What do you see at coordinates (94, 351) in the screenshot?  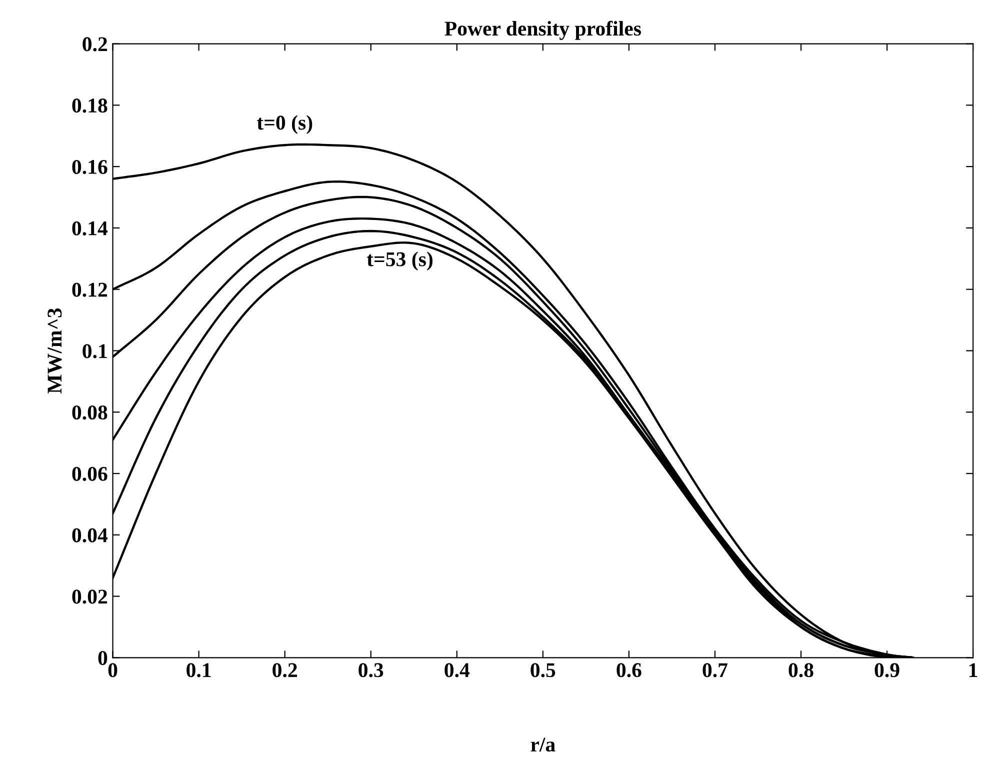 I see `y-tick-label: 0.1` at bounding box center [94, 351].